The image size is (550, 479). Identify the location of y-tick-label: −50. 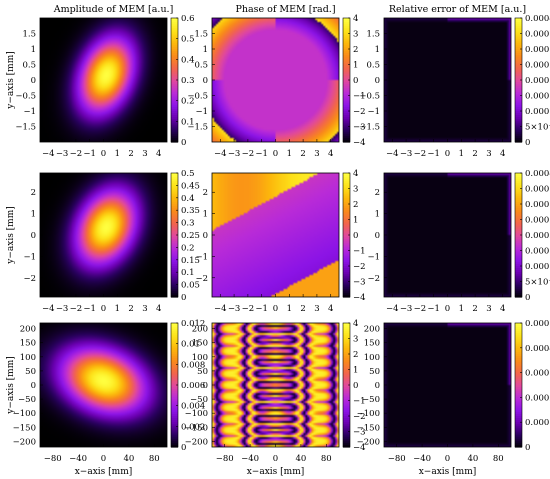
(371, 400).